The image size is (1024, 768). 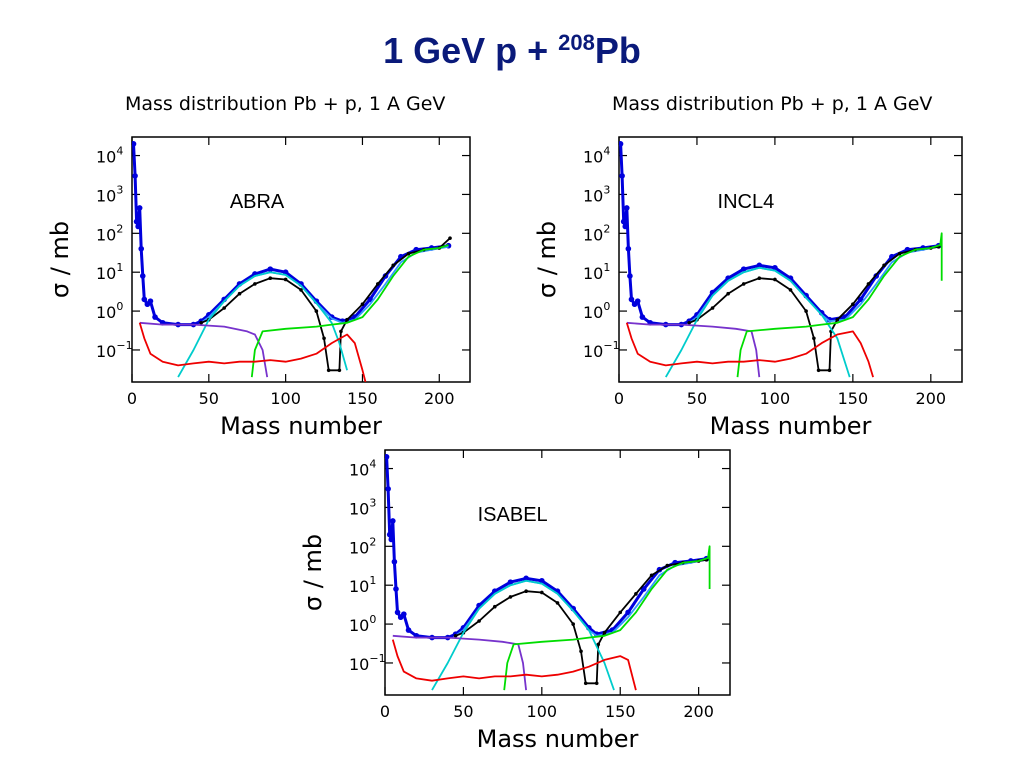 What do you see at coordinates (513, 515) in the screenshot?
I see `model-label: ISABEL` at bounding box center [513, 515].